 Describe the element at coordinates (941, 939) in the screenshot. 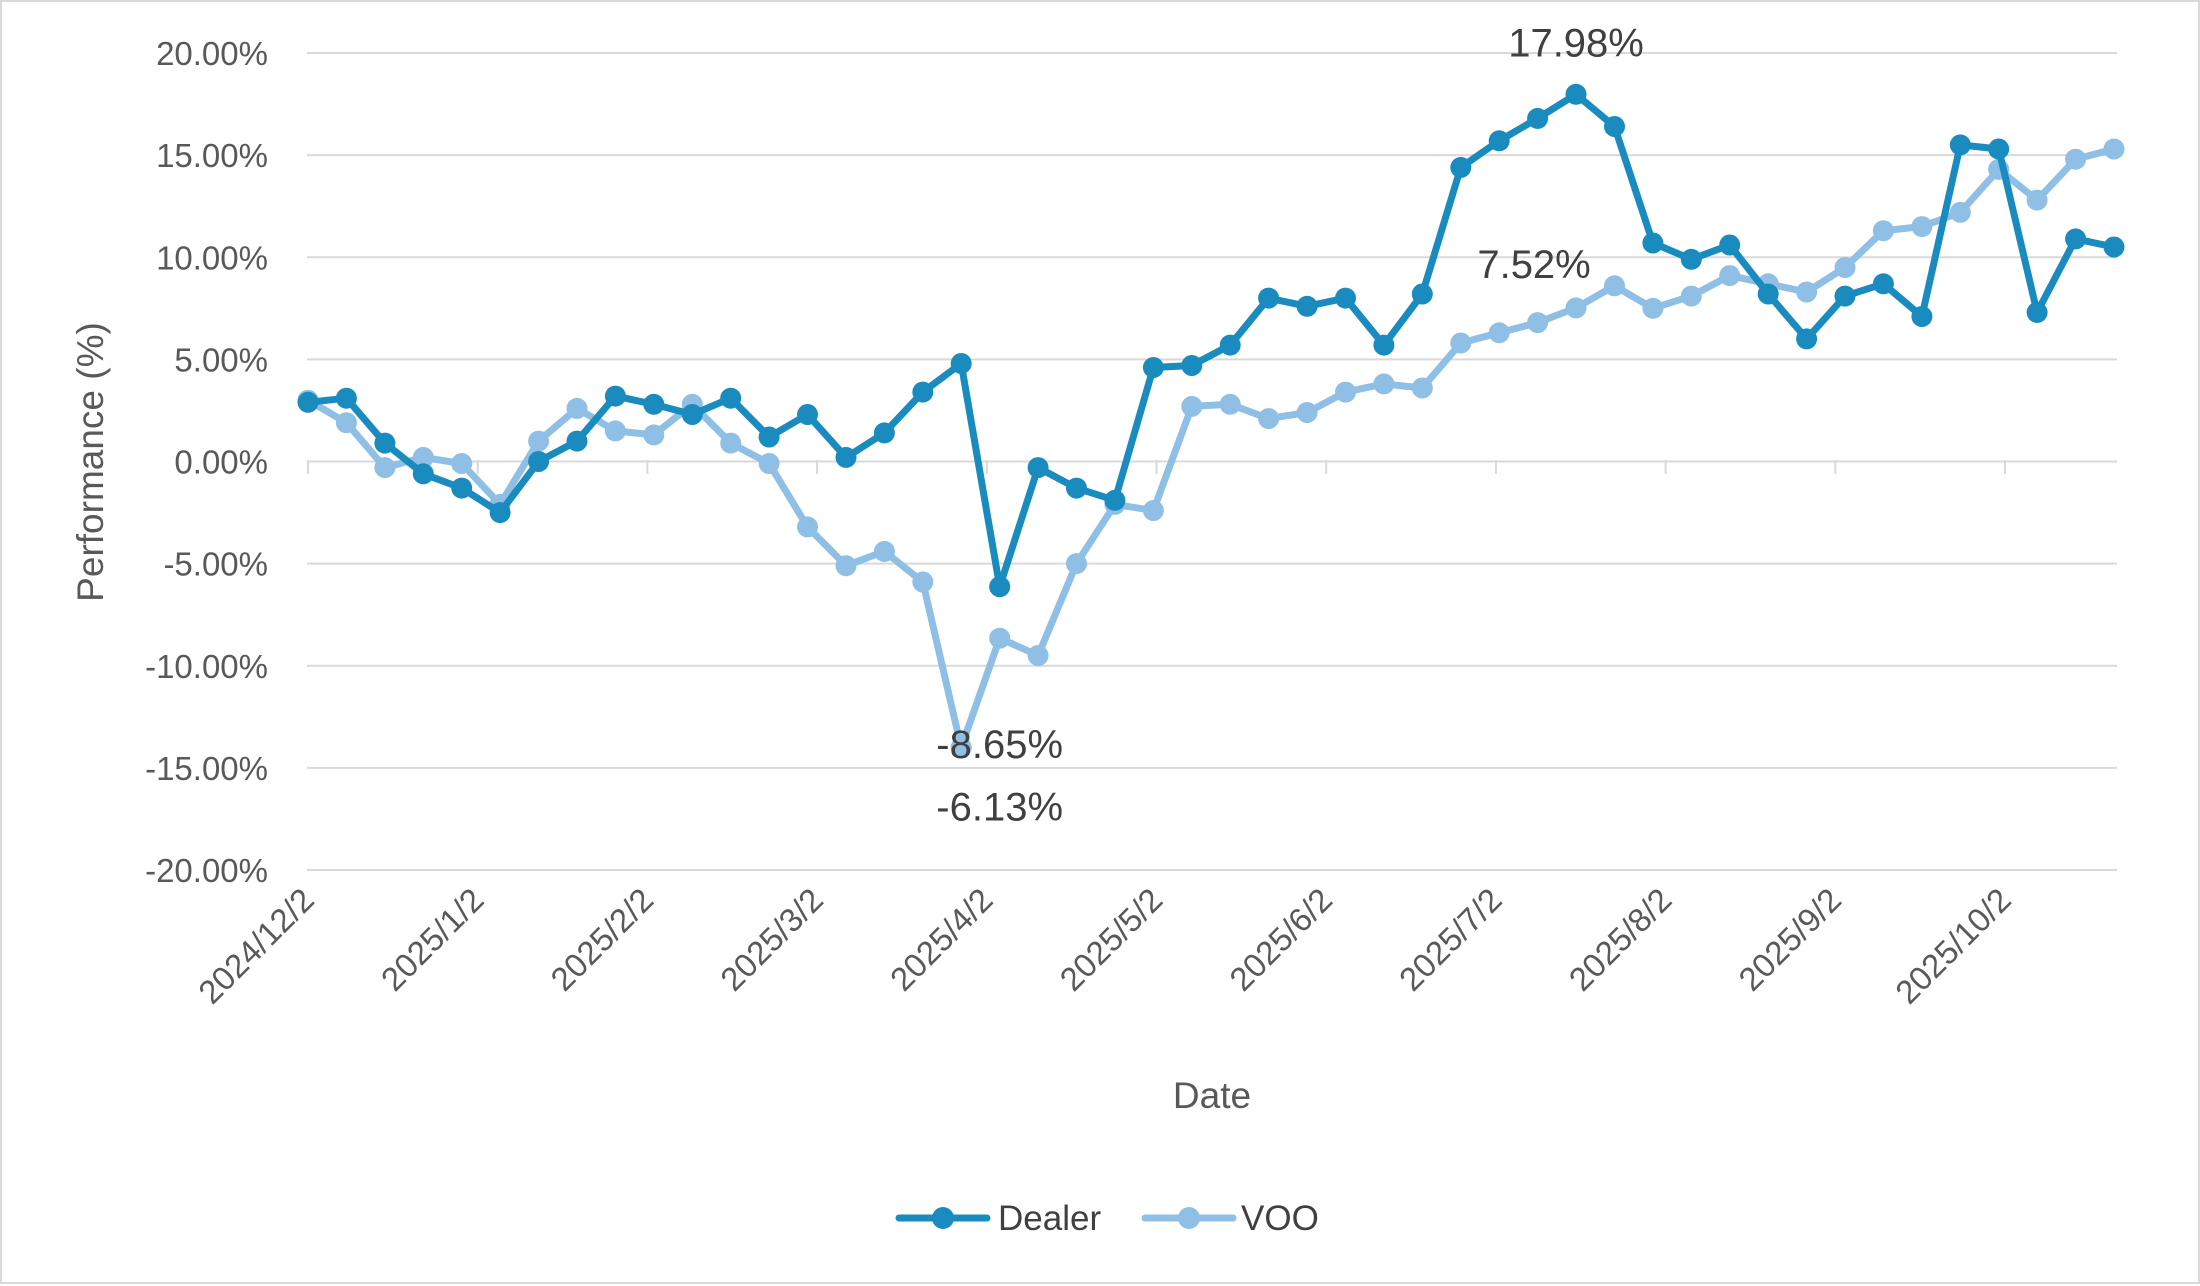

I see `x-tick-label: 2025/4/2` at that location.